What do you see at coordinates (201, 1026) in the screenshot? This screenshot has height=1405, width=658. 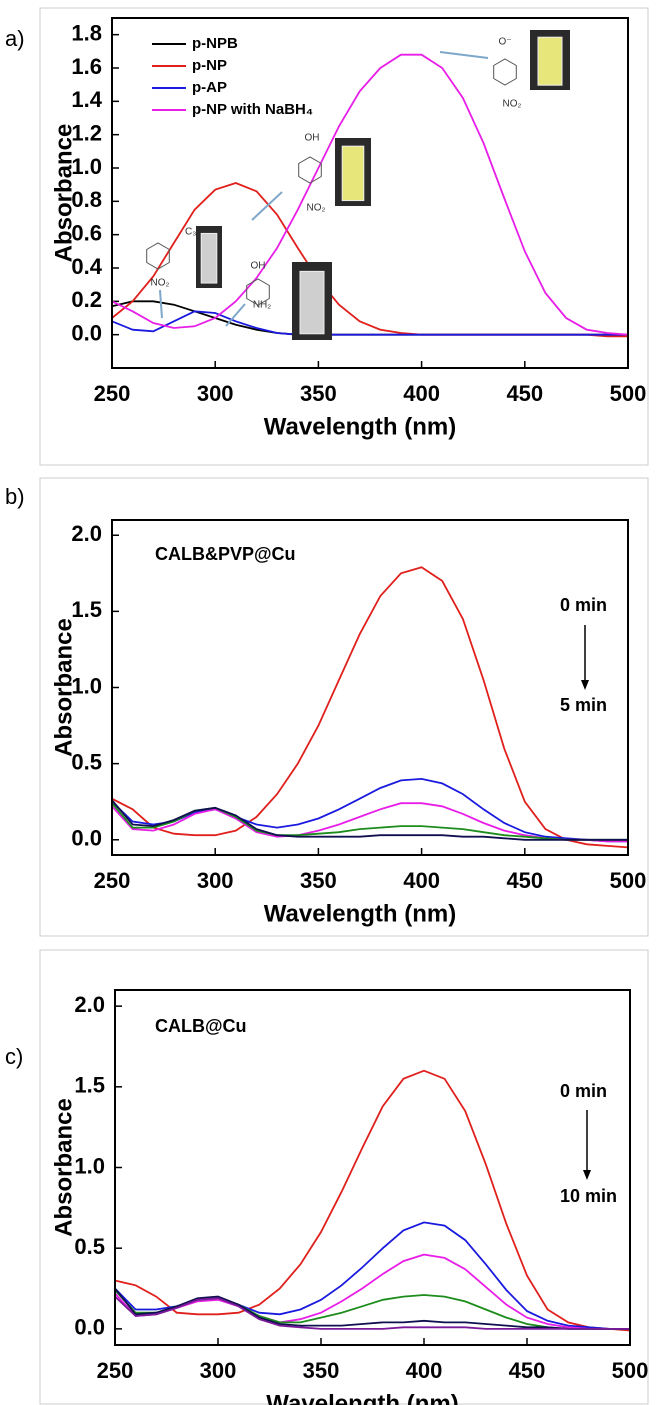 I see `annotation: CALB@Cu` at bounding box center [201, 1026].